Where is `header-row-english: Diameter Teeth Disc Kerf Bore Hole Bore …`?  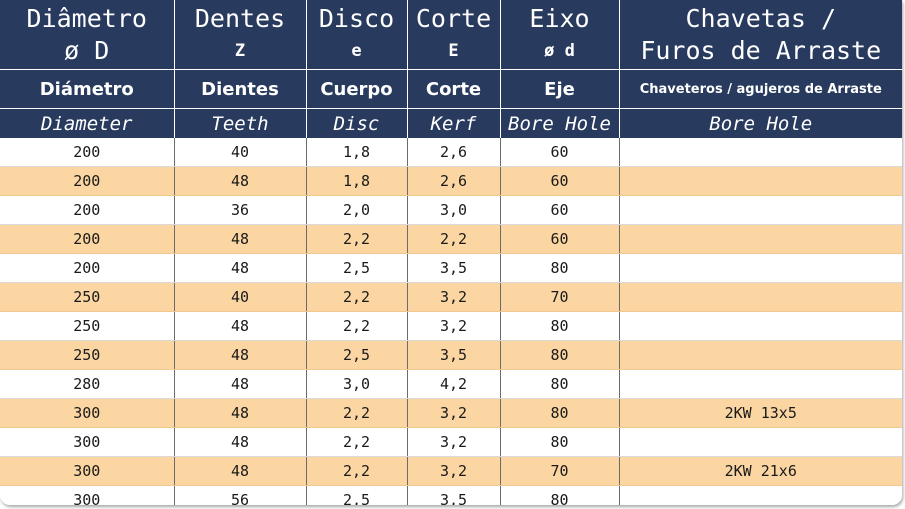 header-row-english: Diameter Teeth Disc Kerf Bore Hole Bore … is located at coordinates (451, 123).